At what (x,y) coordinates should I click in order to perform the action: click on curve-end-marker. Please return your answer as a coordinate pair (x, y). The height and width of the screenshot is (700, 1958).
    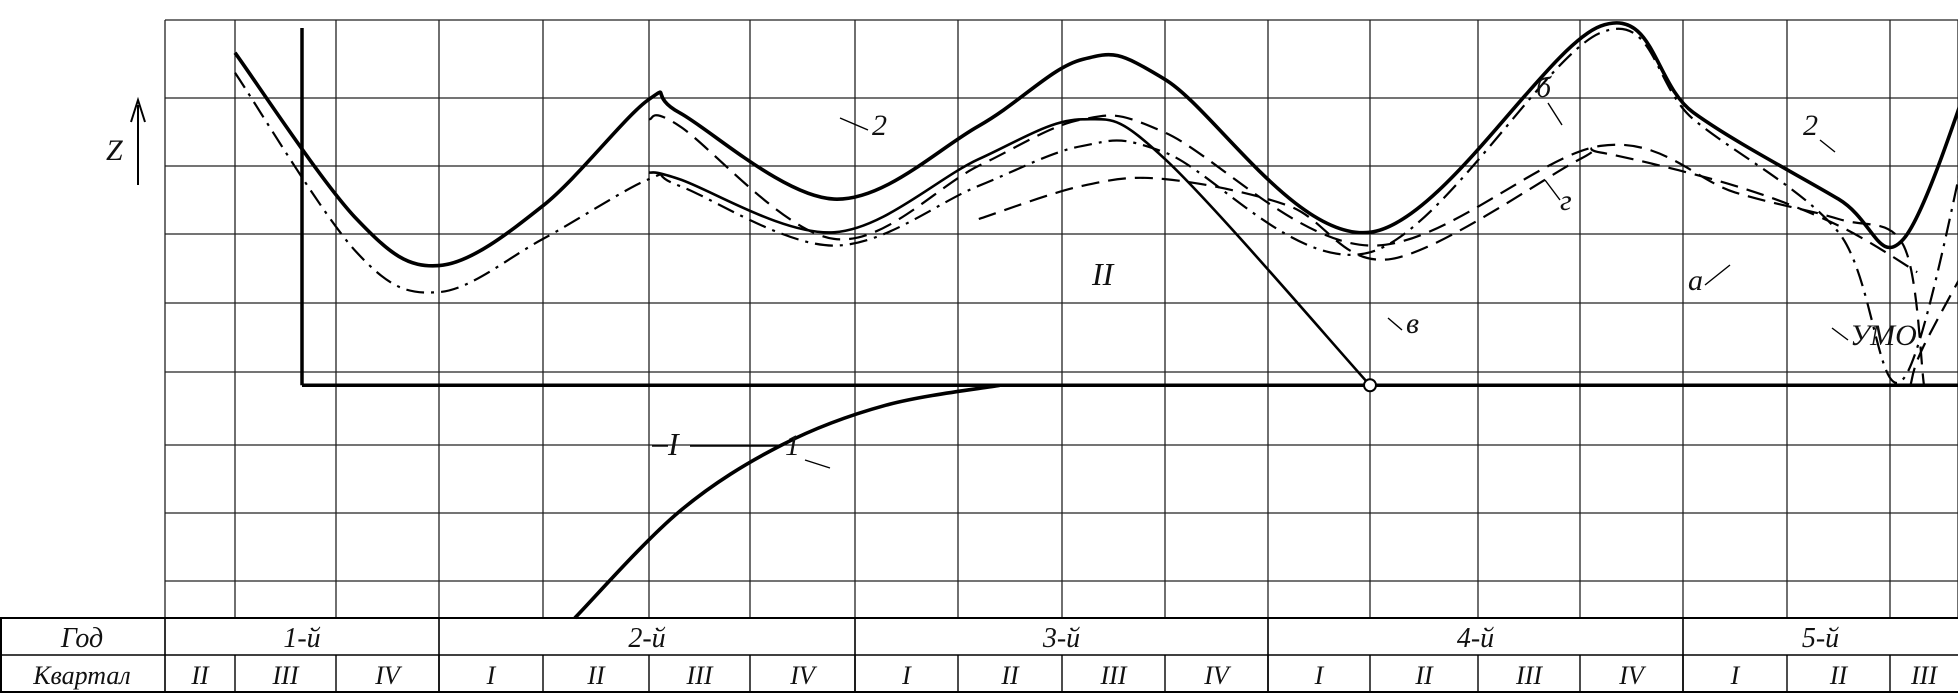
    Looking at the image, I should click on (1370, 385).